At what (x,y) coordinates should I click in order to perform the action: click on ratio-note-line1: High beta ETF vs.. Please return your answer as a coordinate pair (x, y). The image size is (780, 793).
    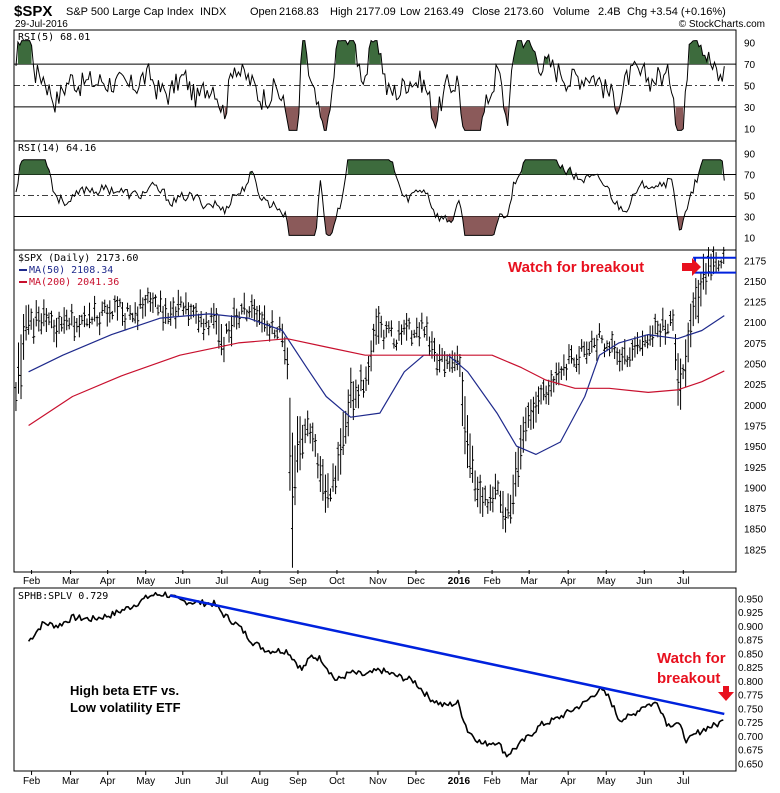
    Looking at the image, I should click on (124, 690).